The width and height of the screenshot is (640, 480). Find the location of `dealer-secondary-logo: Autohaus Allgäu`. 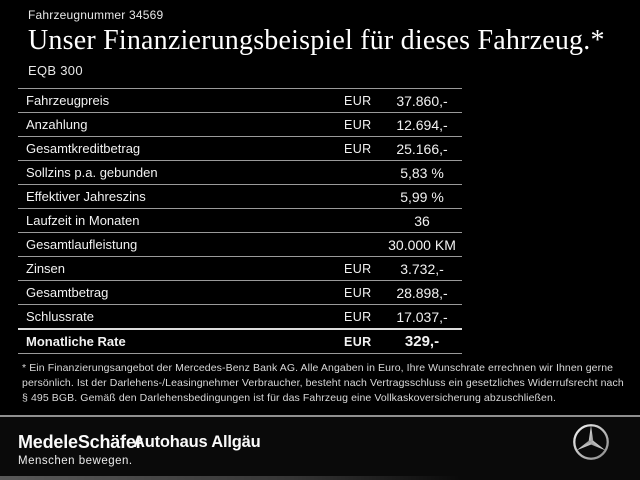

dealer-secondary-logo: Autohaus Allgäu is located at coordinates (197, 442).